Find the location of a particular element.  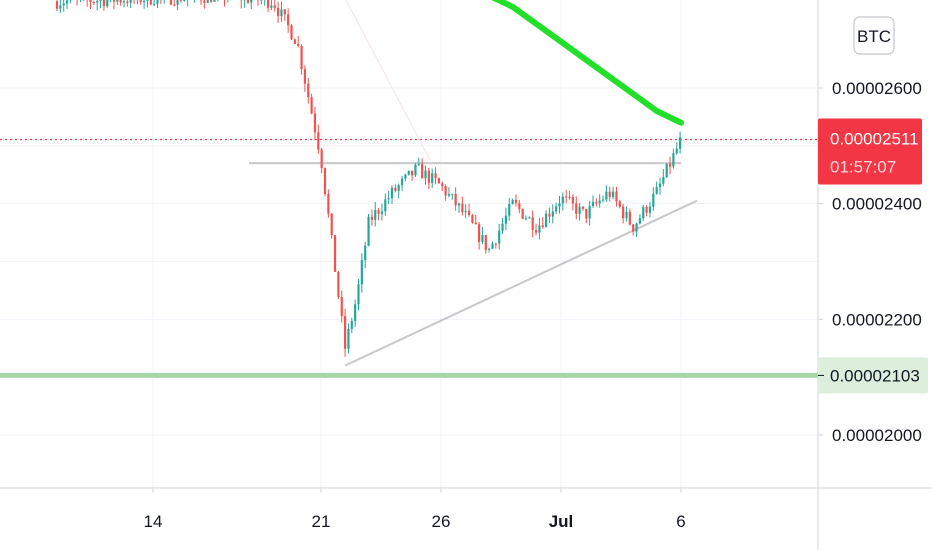

price-badges: 0.00002511 01:57:07 0.00002103 is located at coordinates (873, 256).